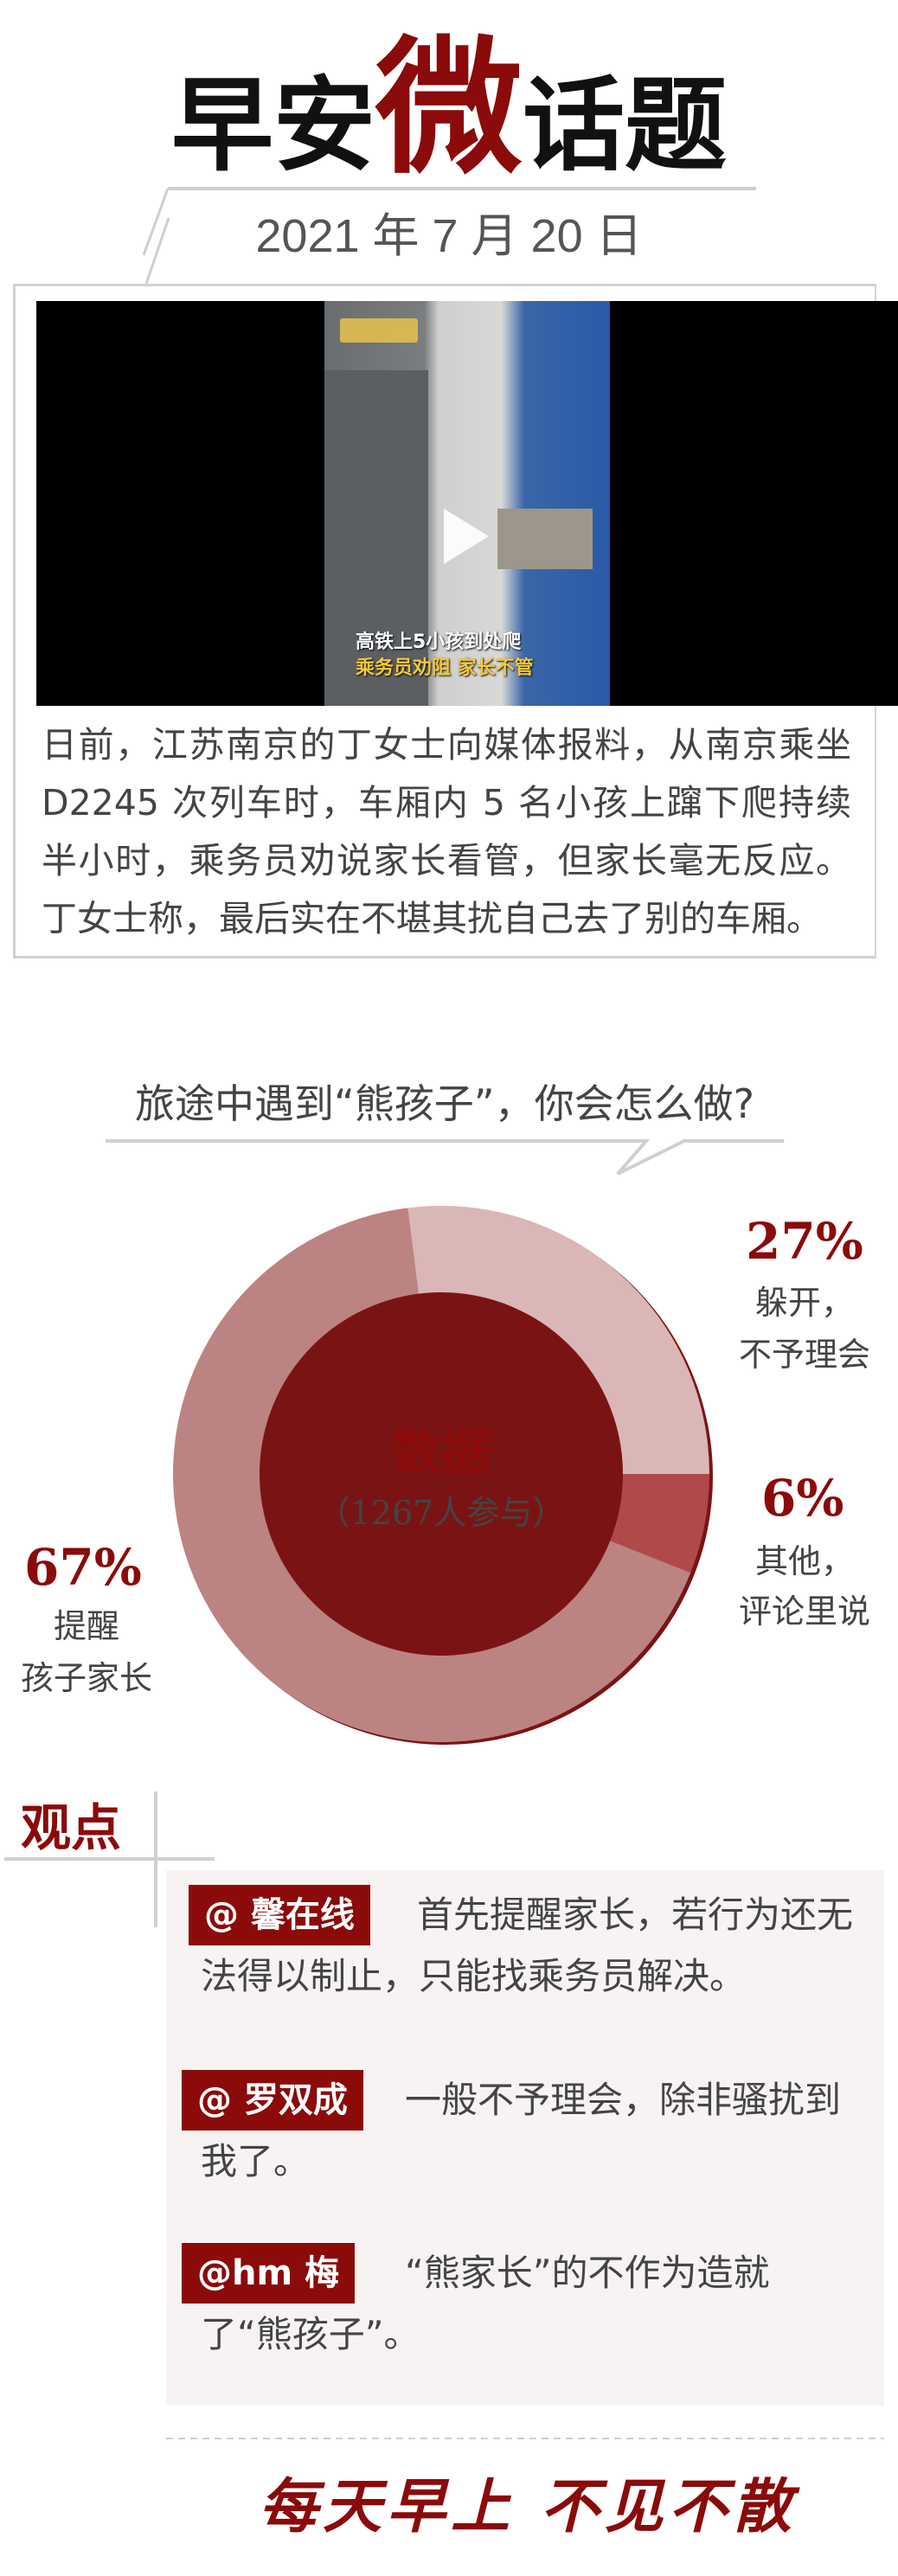 The width and height of the screenshot is (898, 2576). I want to click on slice-label: 评论里说, so click(804, 1611).